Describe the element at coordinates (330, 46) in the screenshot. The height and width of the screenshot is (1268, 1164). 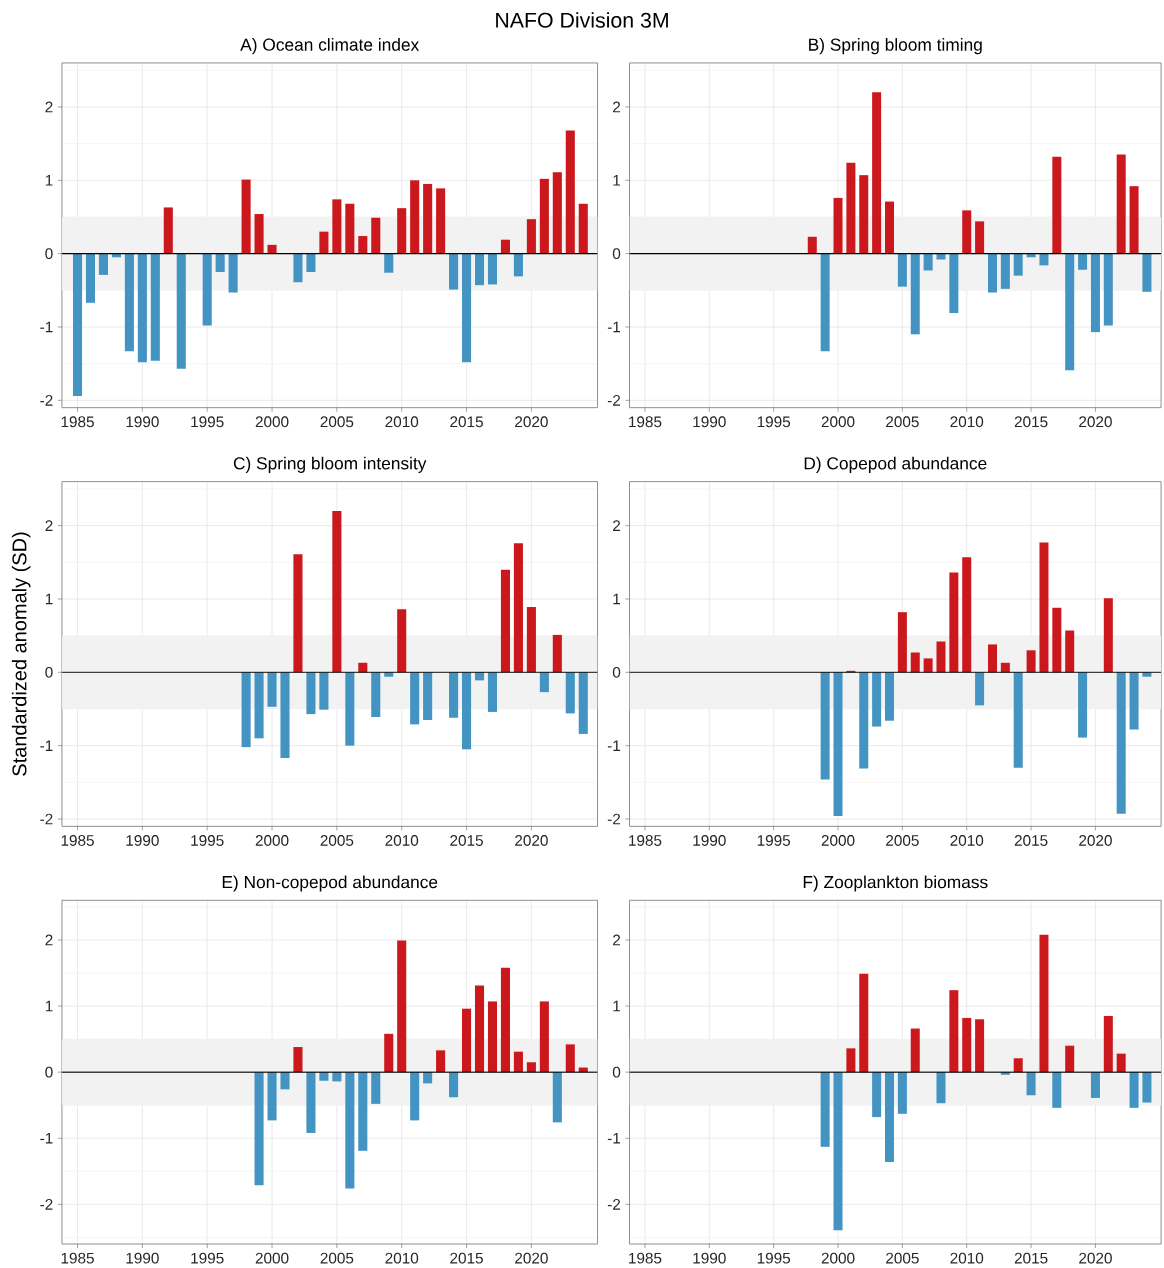
I see `chart-title: A) Ocean climate index` at that location.